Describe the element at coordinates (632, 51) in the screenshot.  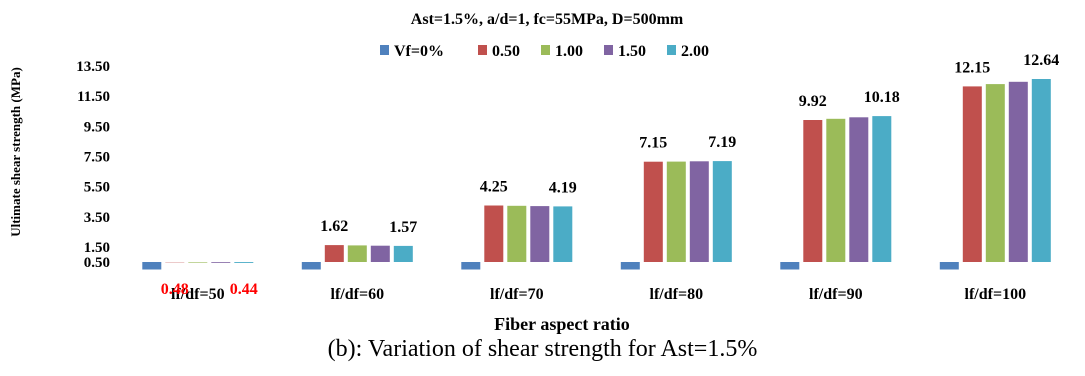
I see `legend-label: 1.50` at that location.